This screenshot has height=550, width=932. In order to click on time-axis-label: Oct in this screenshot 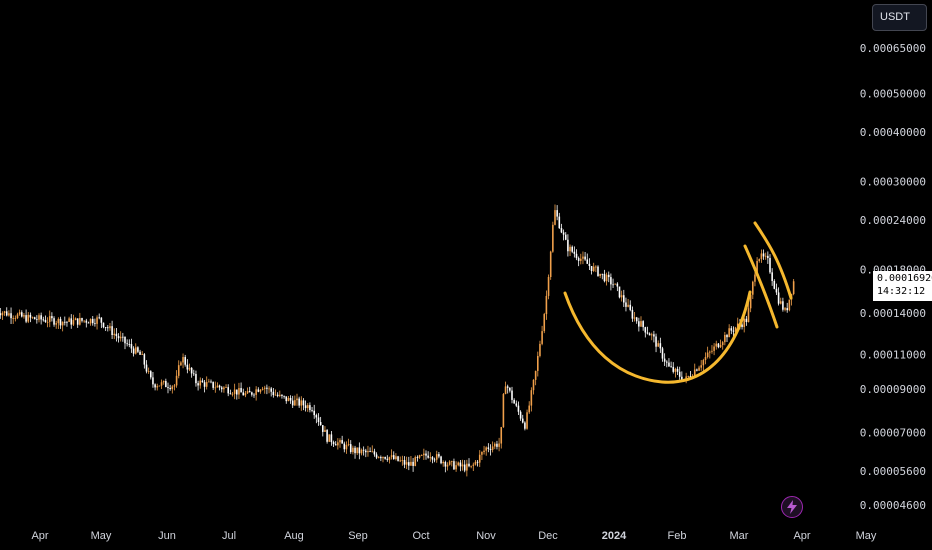, I will do `click(420, 536)`.